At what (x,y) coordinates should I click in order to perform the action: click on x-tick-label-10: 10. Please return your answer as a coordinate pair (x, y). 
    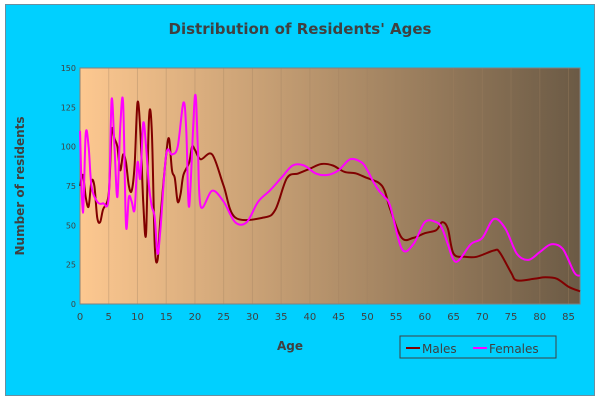
    Looking at the image, I should click on (137, 317).